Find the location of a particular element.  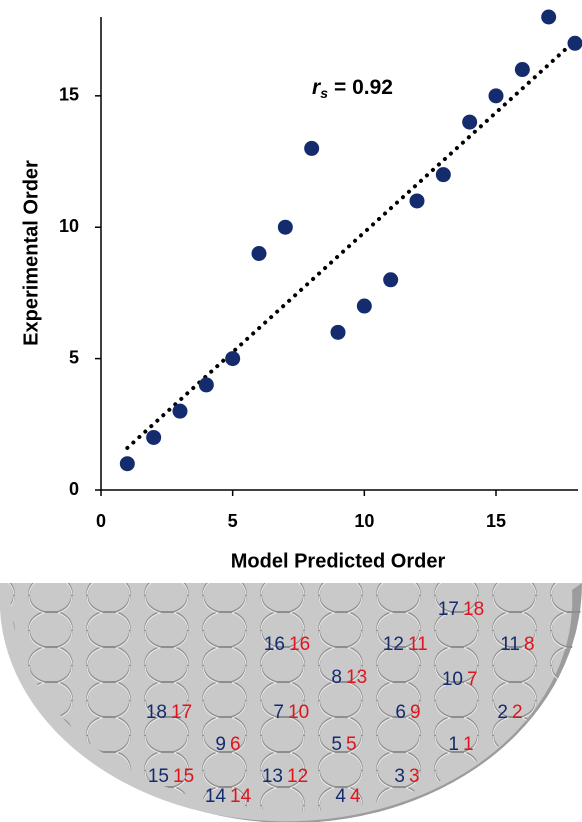

red-label: 8 is located at coordinates (529, 644).